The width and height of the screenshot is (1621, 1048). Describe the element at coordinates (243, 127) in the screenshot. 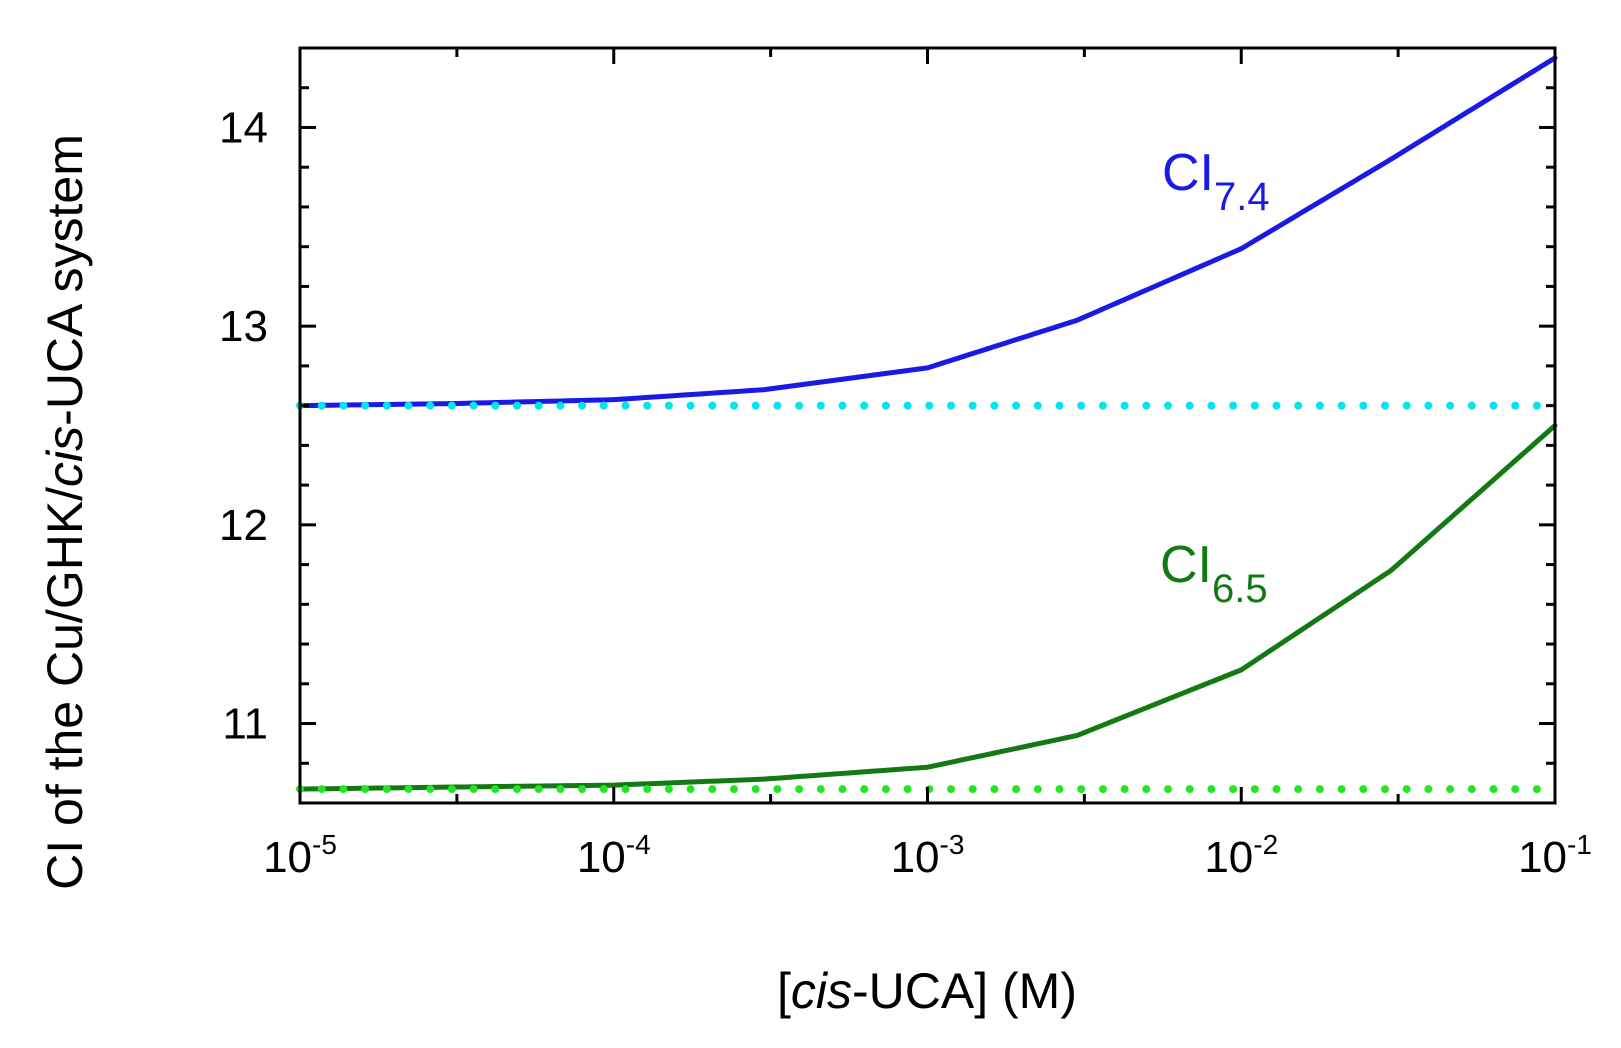

I see `y-tick-label: 14` at that location.